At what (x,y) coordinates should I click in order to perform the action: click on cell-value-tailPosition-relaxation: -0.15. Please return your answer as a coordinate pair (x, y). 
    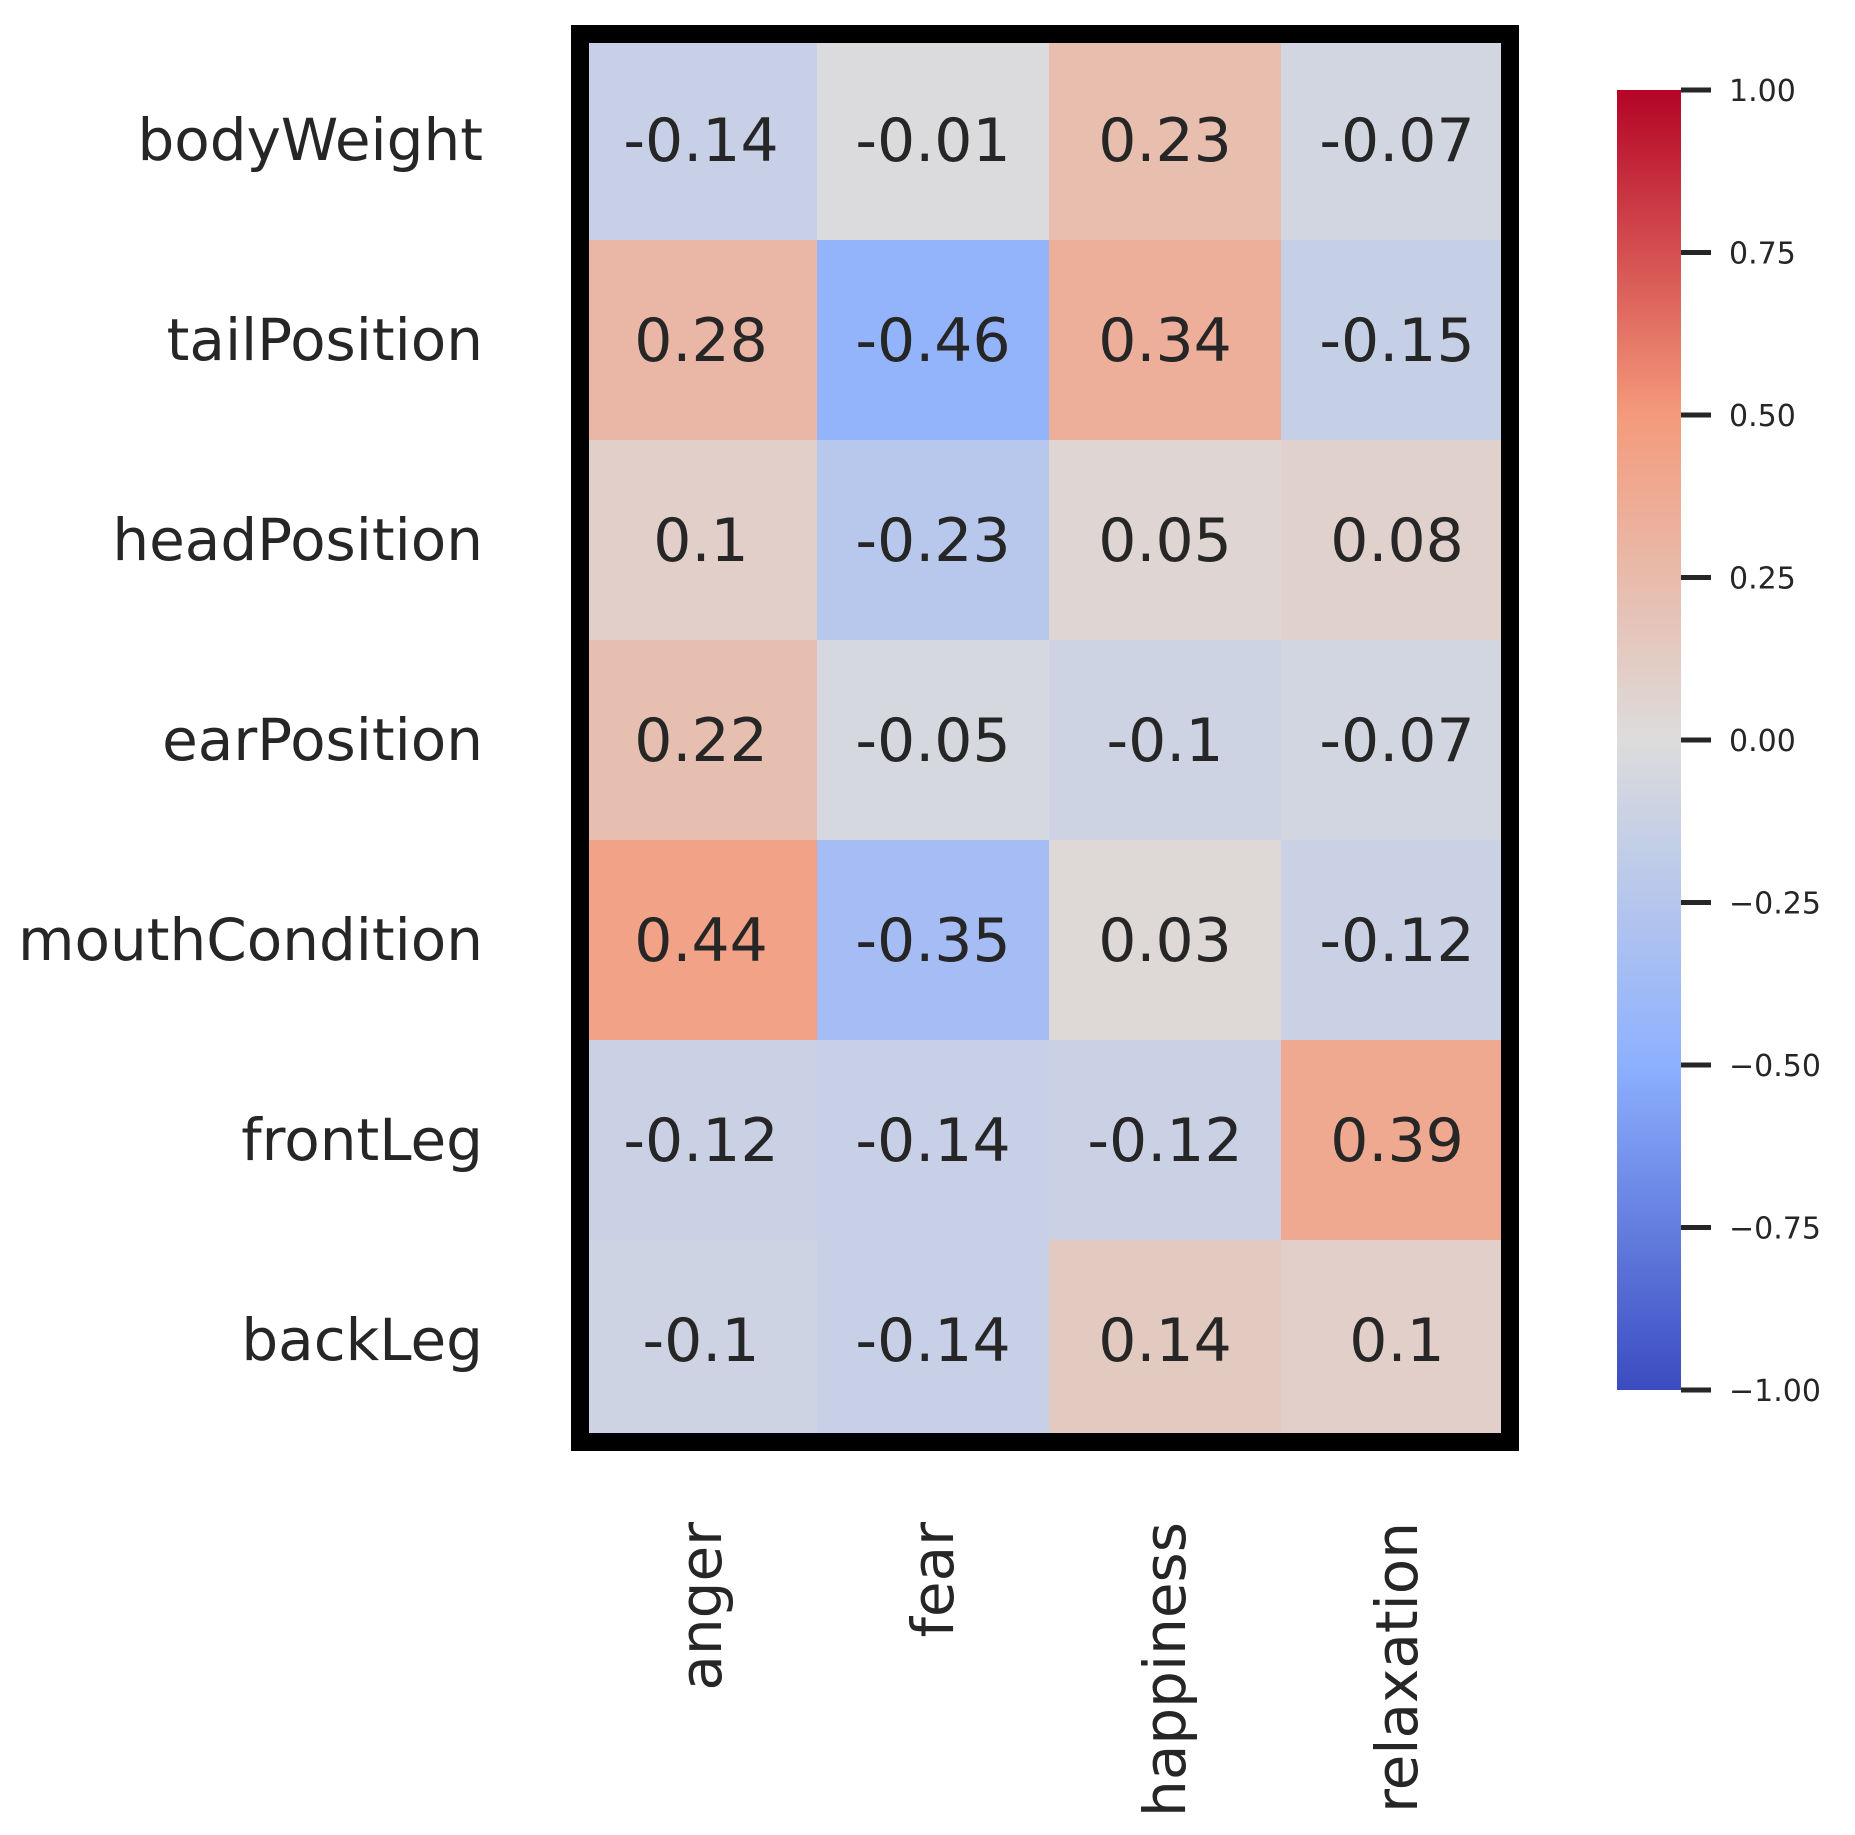
    Looking at the image, I should click on (1396, 341).